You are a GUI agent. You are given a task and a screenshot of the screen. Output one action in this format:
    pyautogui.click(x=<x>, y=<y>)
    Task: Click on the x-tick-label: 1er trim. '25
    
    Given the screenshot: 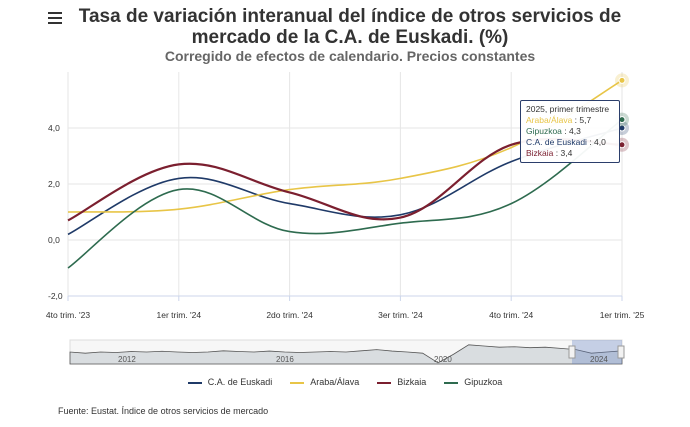 What is the action you would take?
    pyautogui.click(x=622, y=315)
    